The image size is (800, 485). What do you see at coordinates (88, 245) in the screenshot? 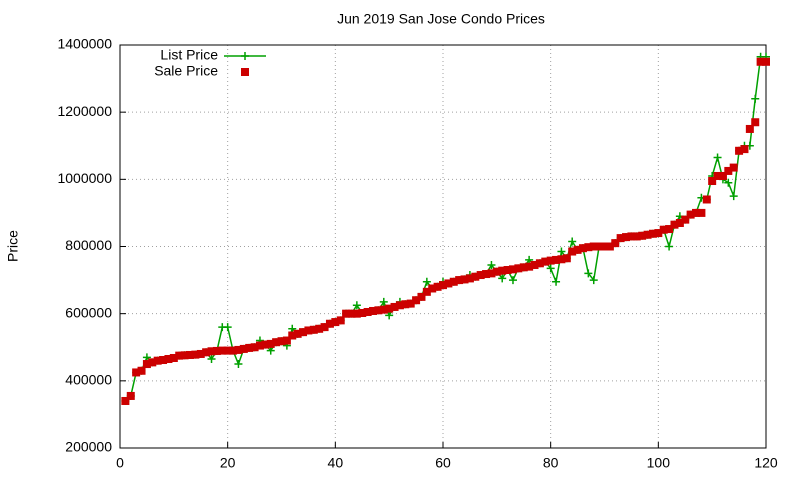
I see `y-tick-label: 800000` at bounding box center [88, 245].